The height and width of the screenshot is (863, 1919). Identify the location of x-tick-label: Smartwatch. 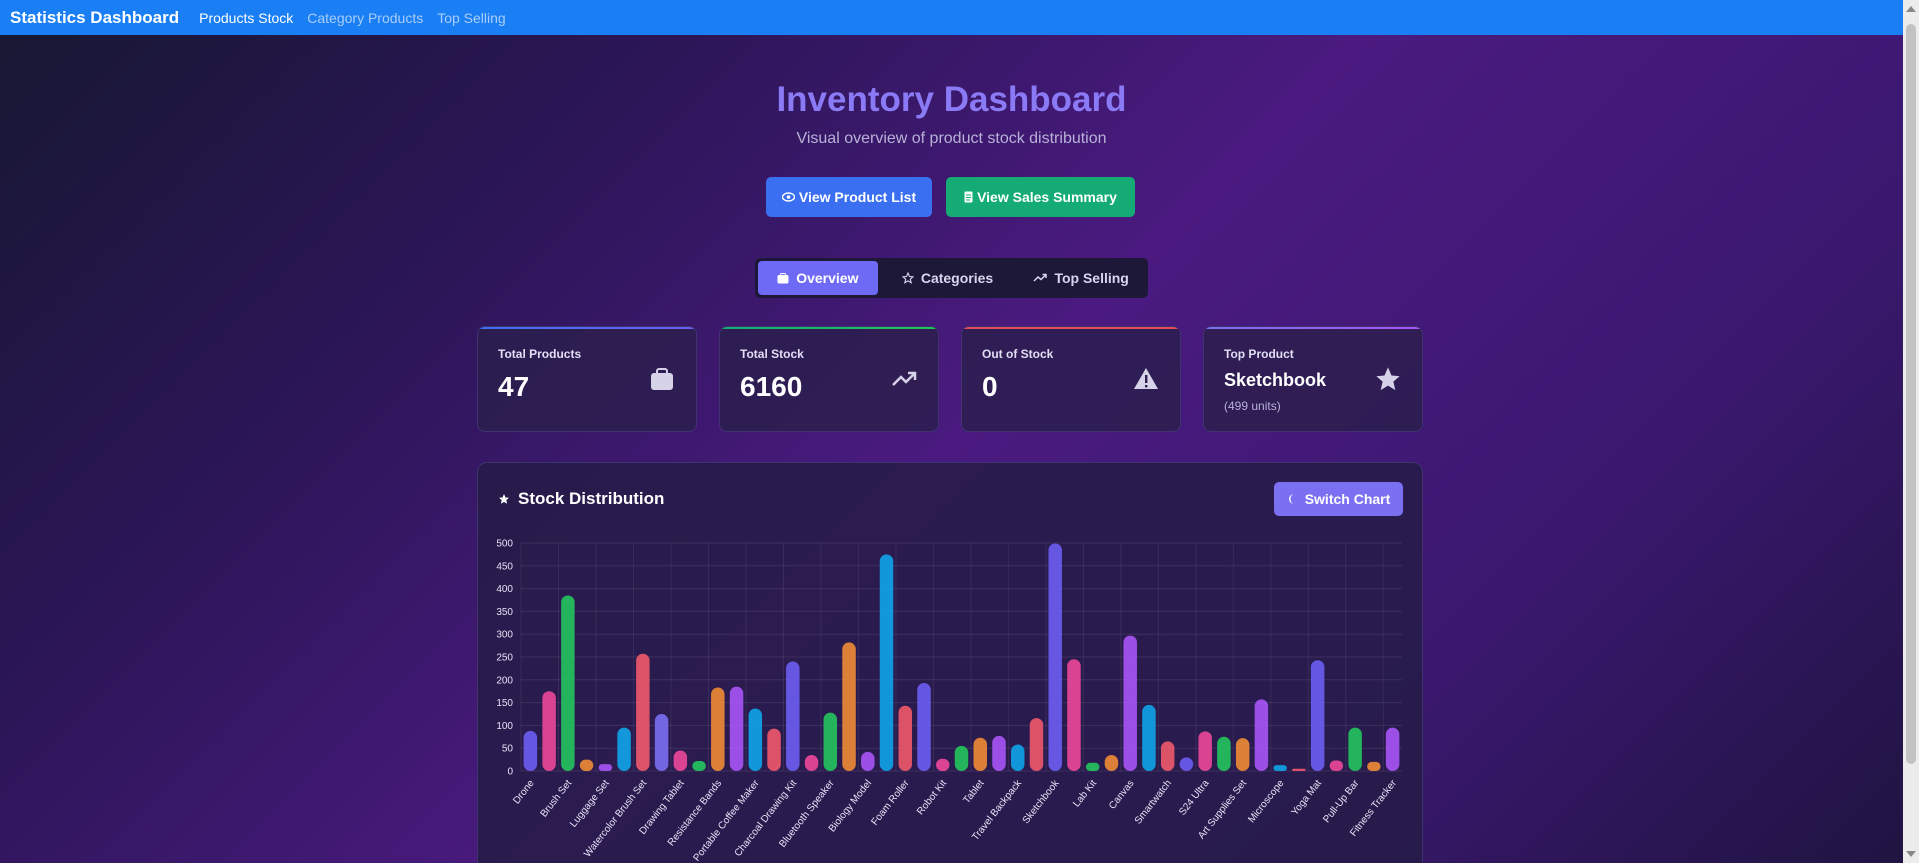
(1153, 802).